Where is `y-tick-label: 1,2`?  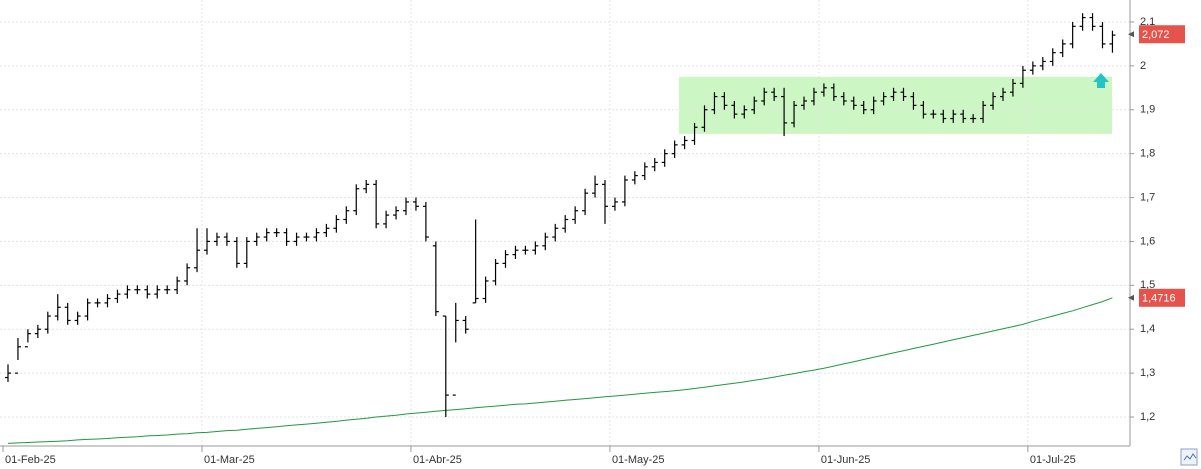 y-tick-label: 1,2 is located at coordinates (1147, 417).